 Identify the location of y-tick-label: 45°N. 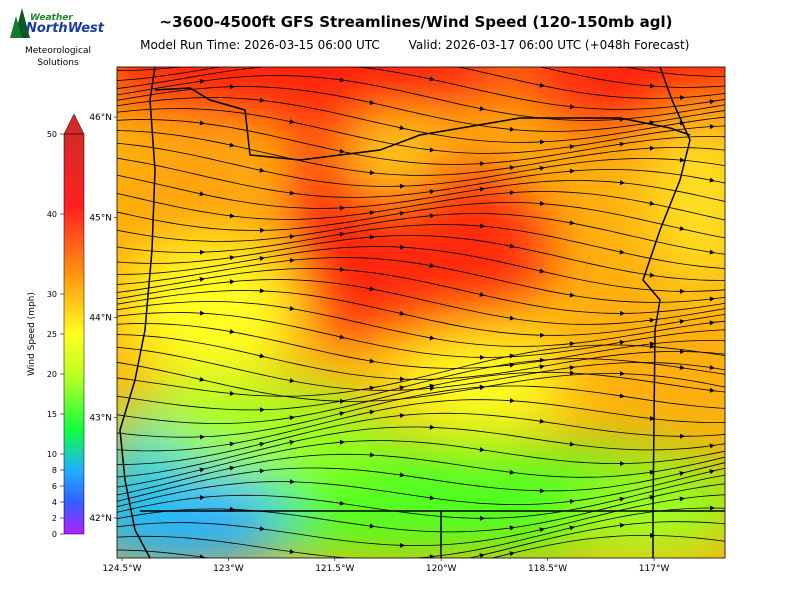
(100, 218).